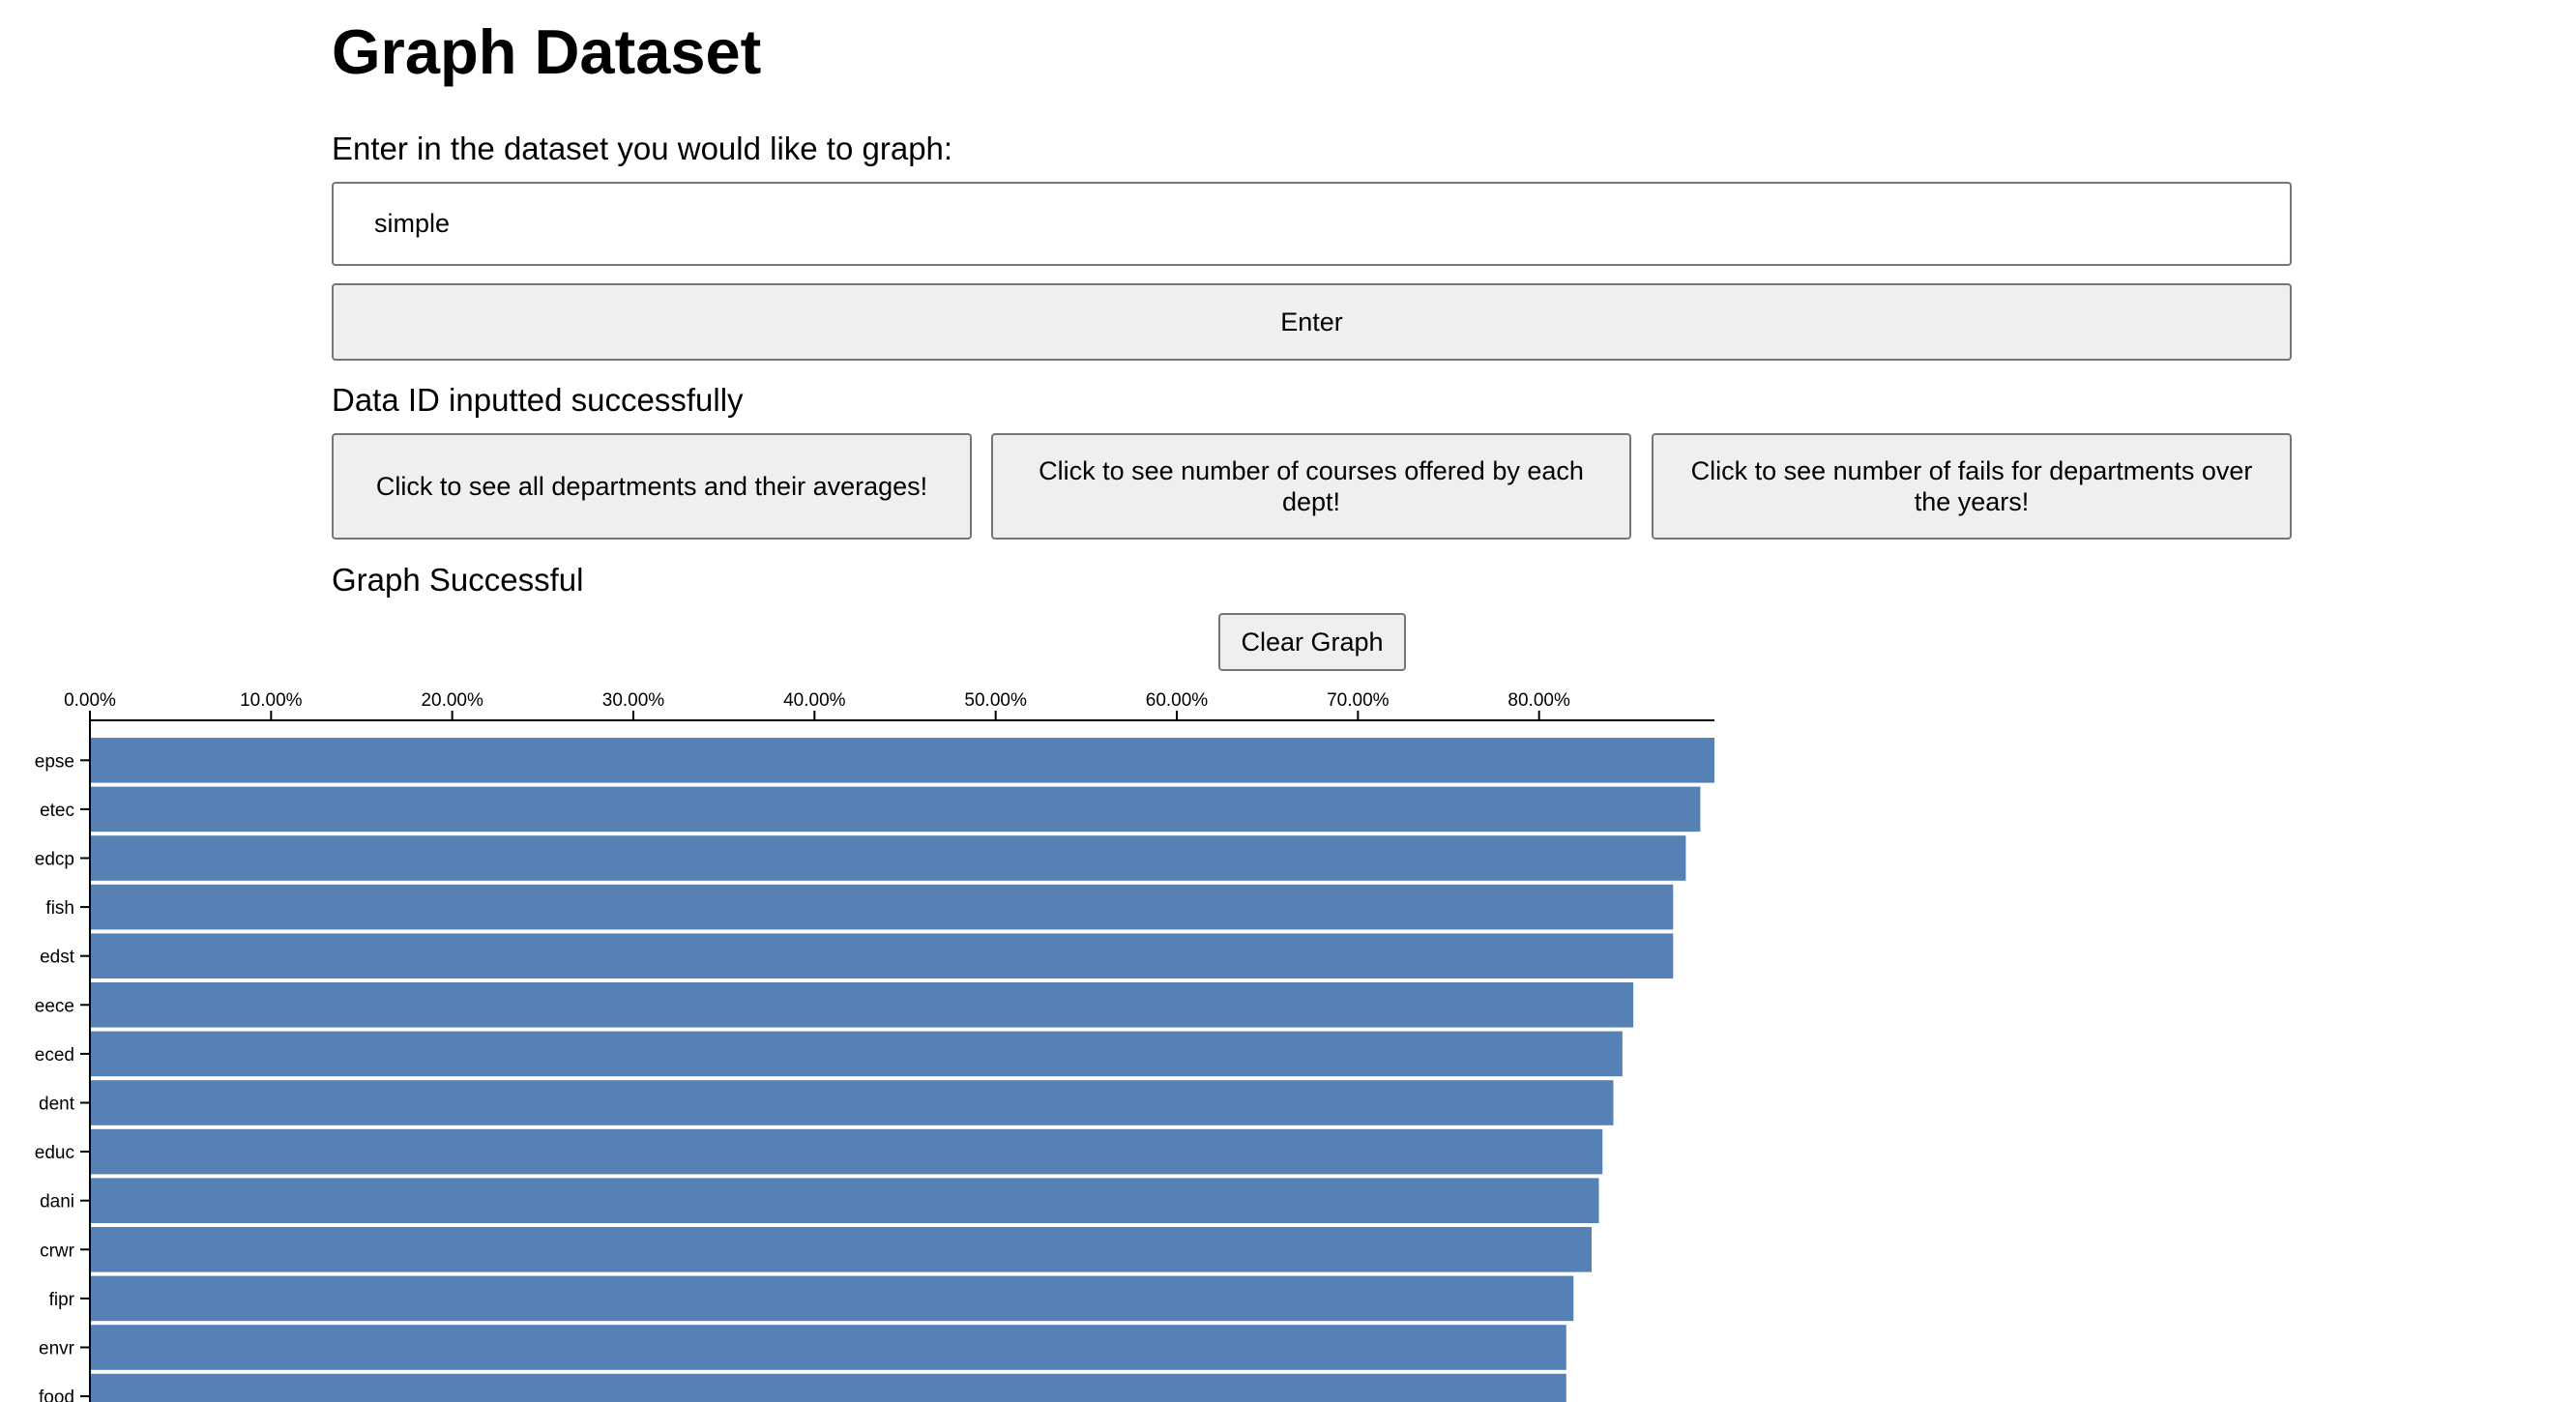 The width and height of the screenshot is (2576, 1402). I want to click on x-tick-label: 60.00%, so click(1177, 700).